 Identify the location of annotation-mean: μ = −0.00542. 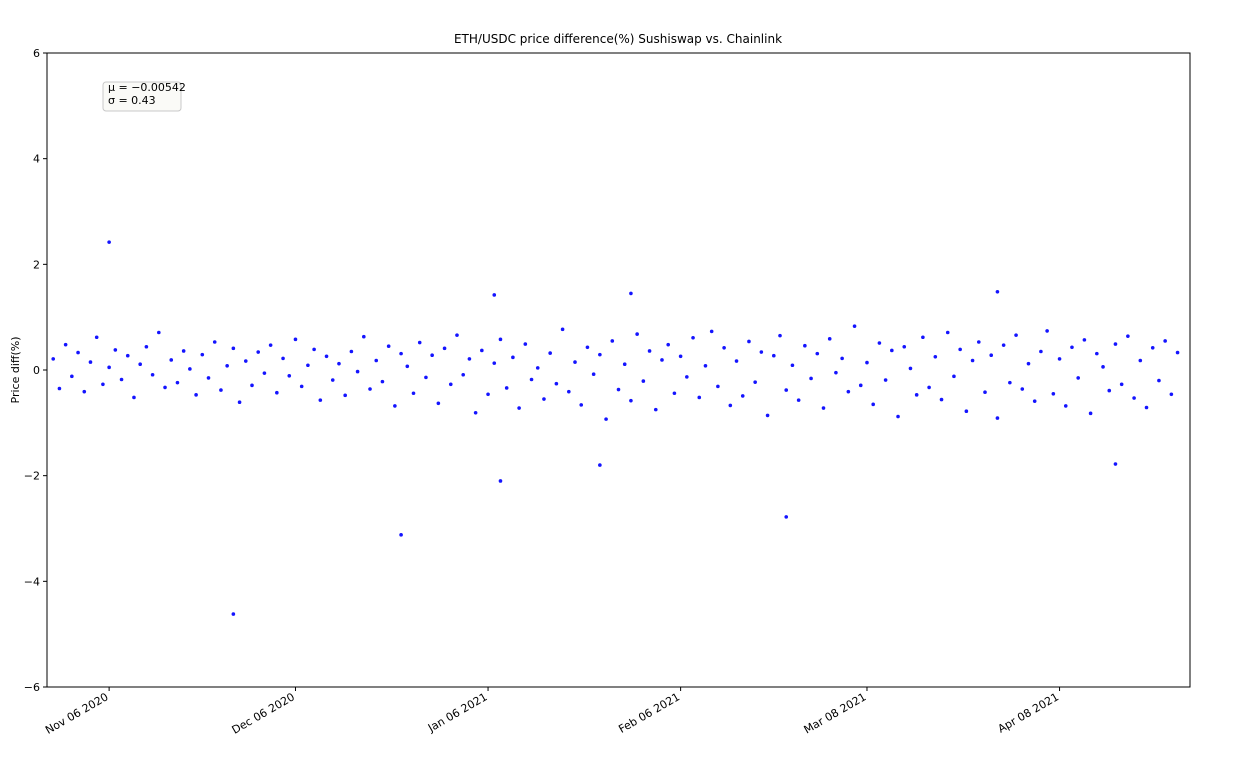
(147, 87).